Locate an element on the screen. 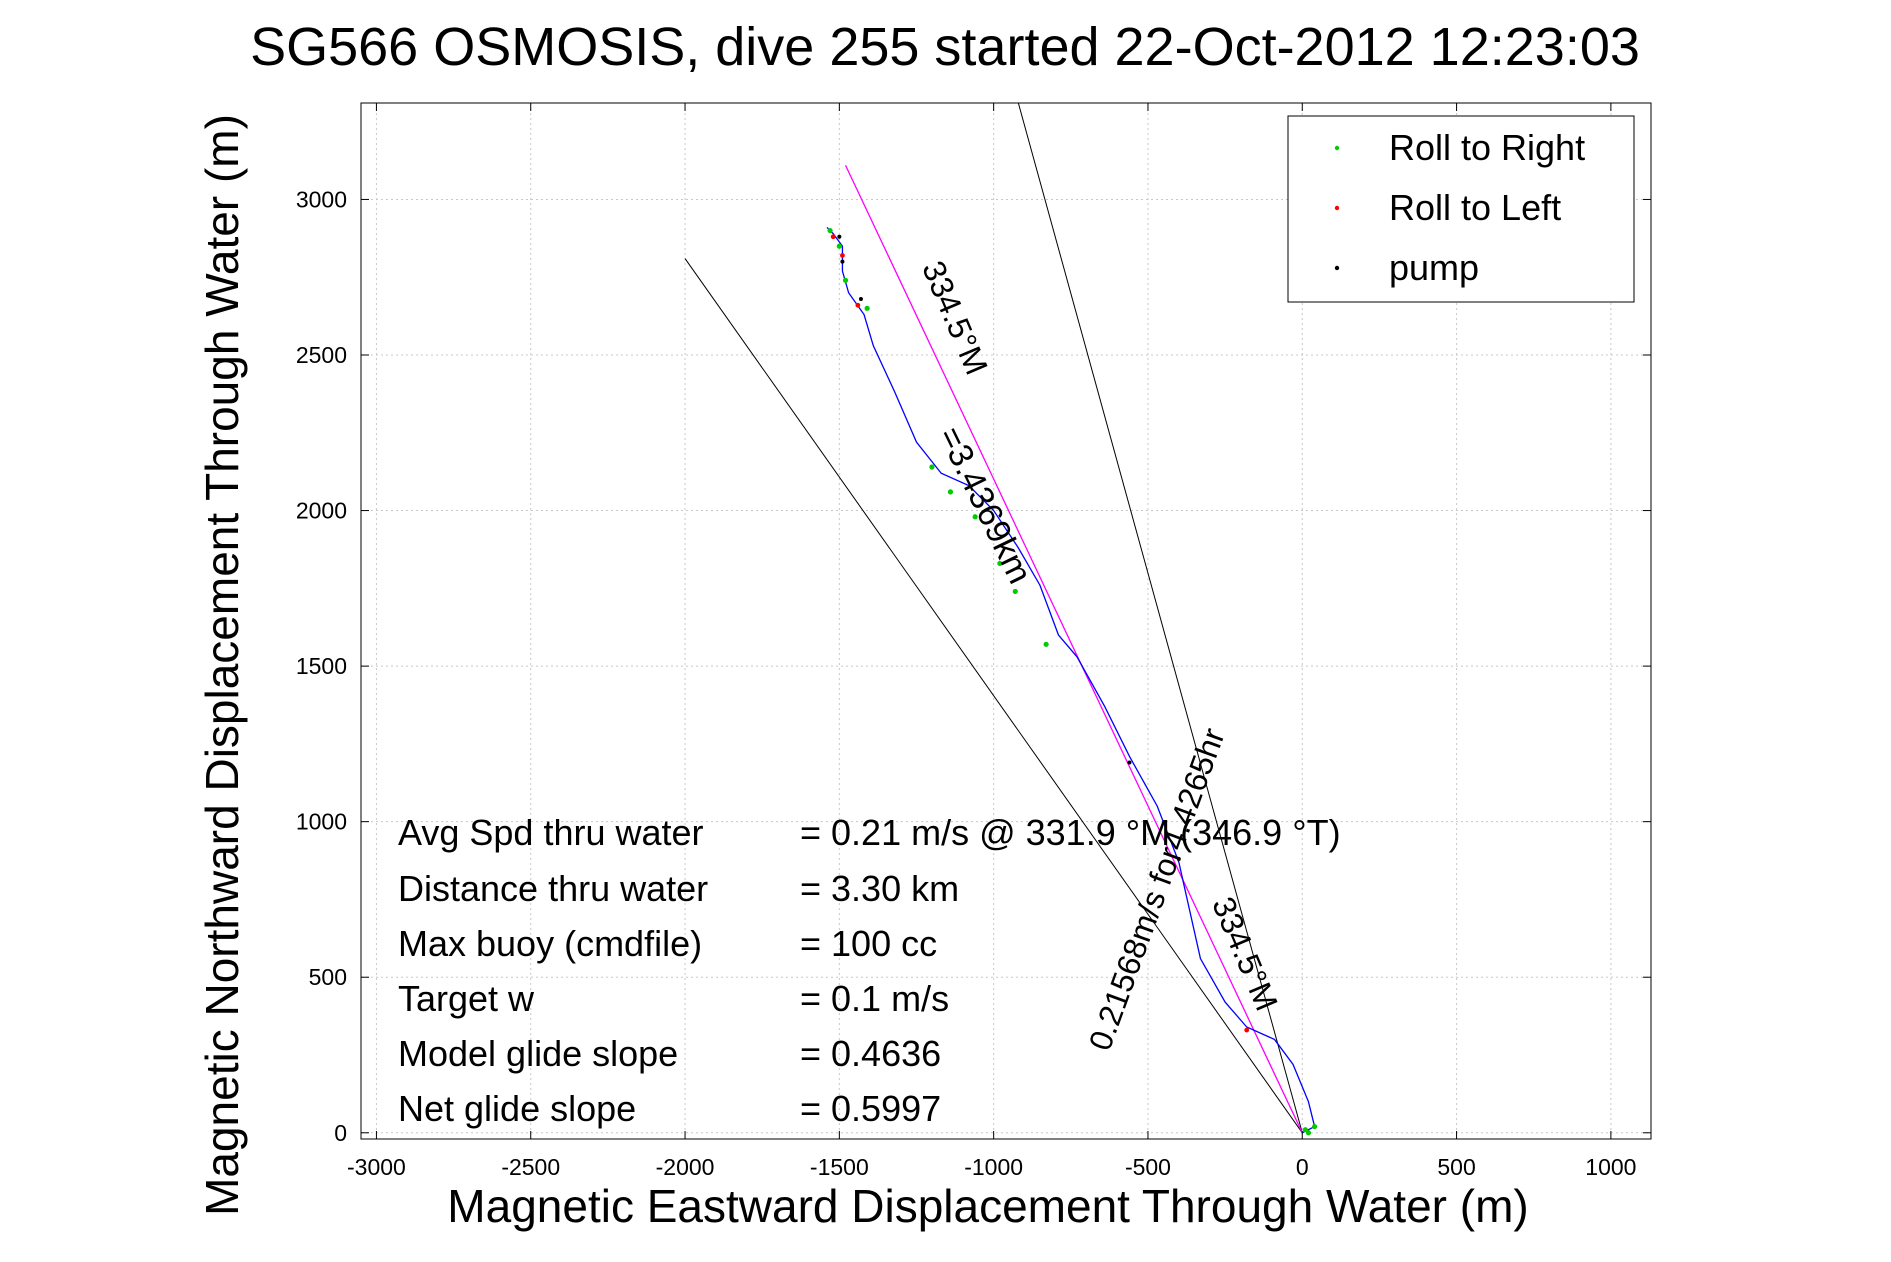  y-tick-label: 2000 is located at coordinates (321, 511).